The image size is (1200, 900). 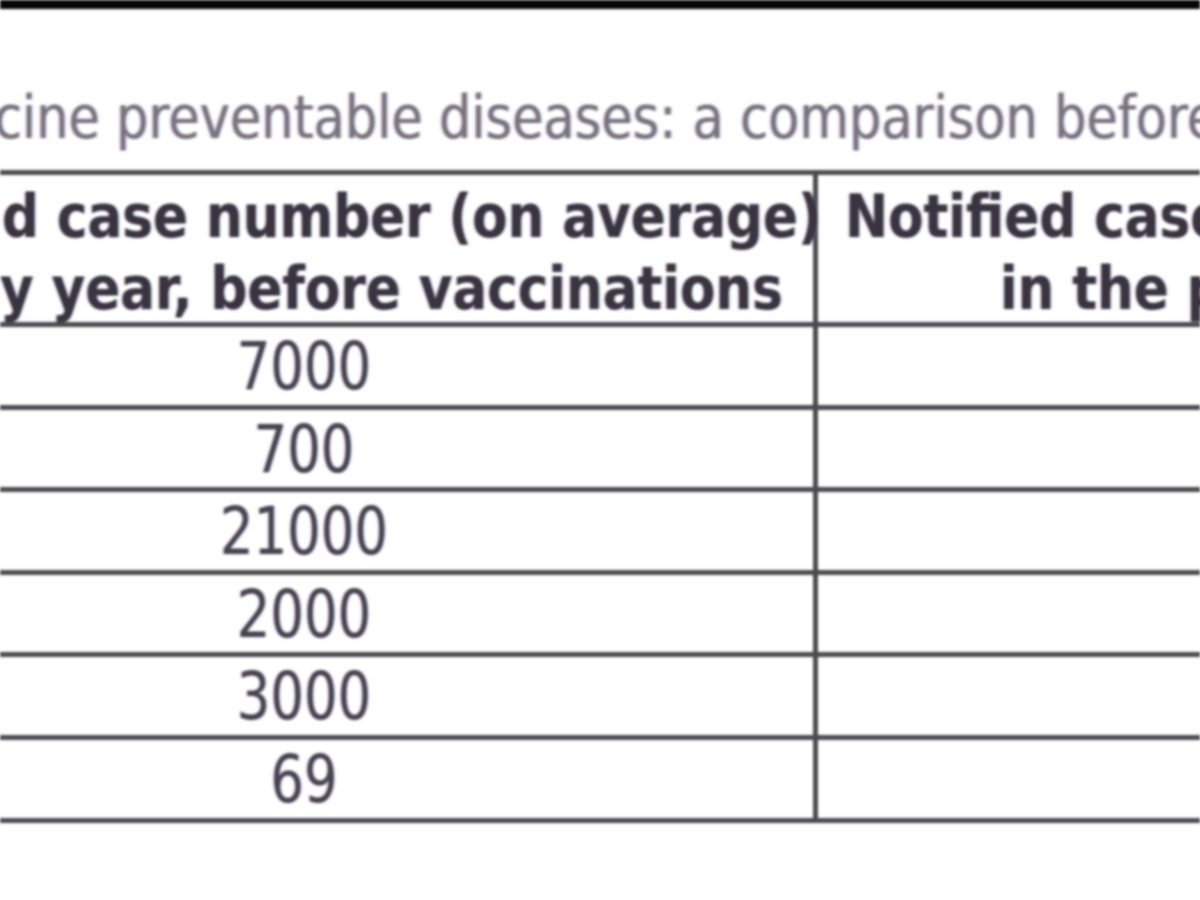 I want to click on table-column-divider, so click(x=815, y=496).